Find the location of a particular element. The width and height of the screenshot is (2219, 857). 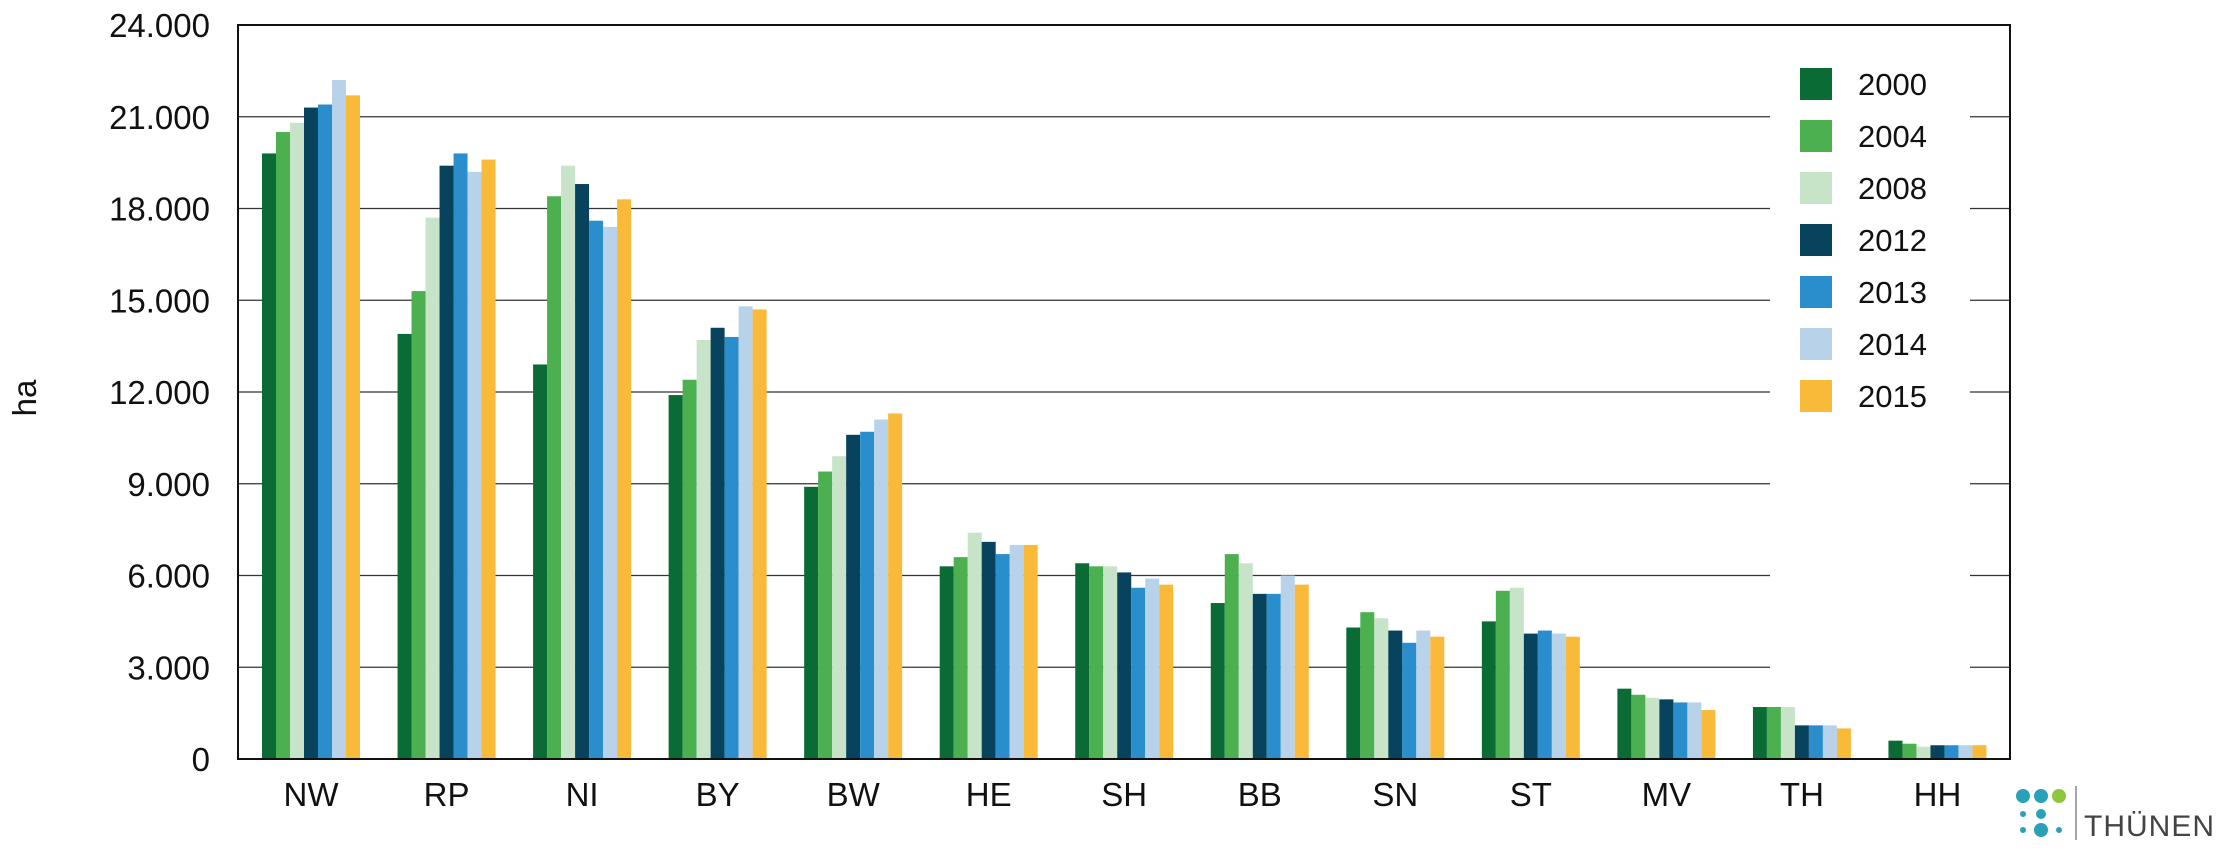

bar-group-he is located at coordinates (988, 645).